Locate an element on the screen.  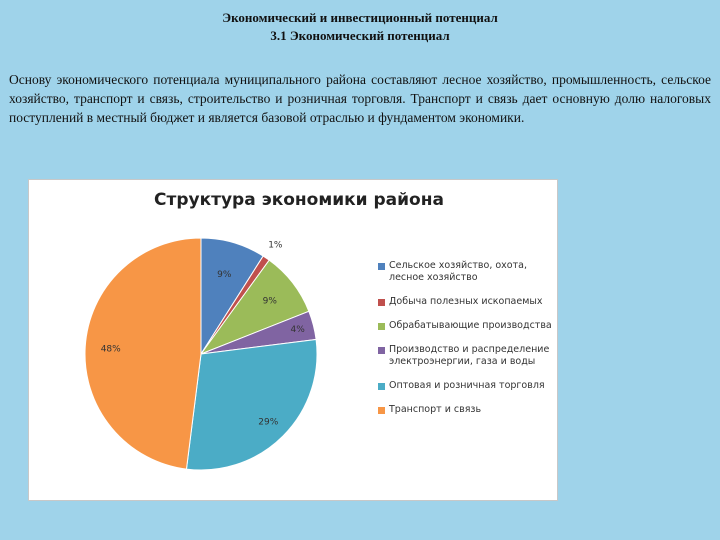
slice-label: 48% is located at coordinates (111, 349).